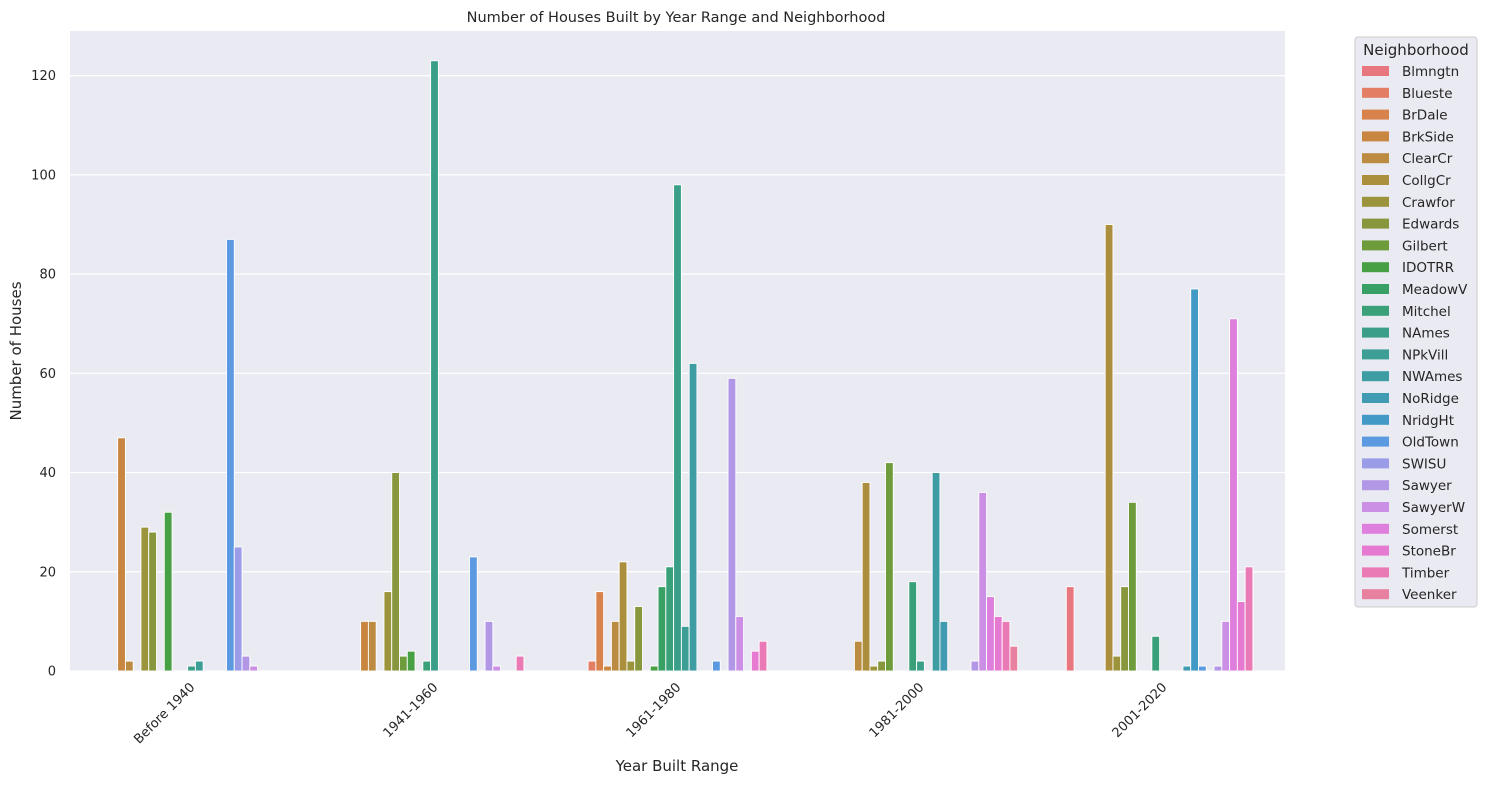 Image resolution: width=1486 pixels, height=788 pixels. Describe the element at coordinates (47, 374) in the screenshot. I see `y-tick-label: 60` at that location.